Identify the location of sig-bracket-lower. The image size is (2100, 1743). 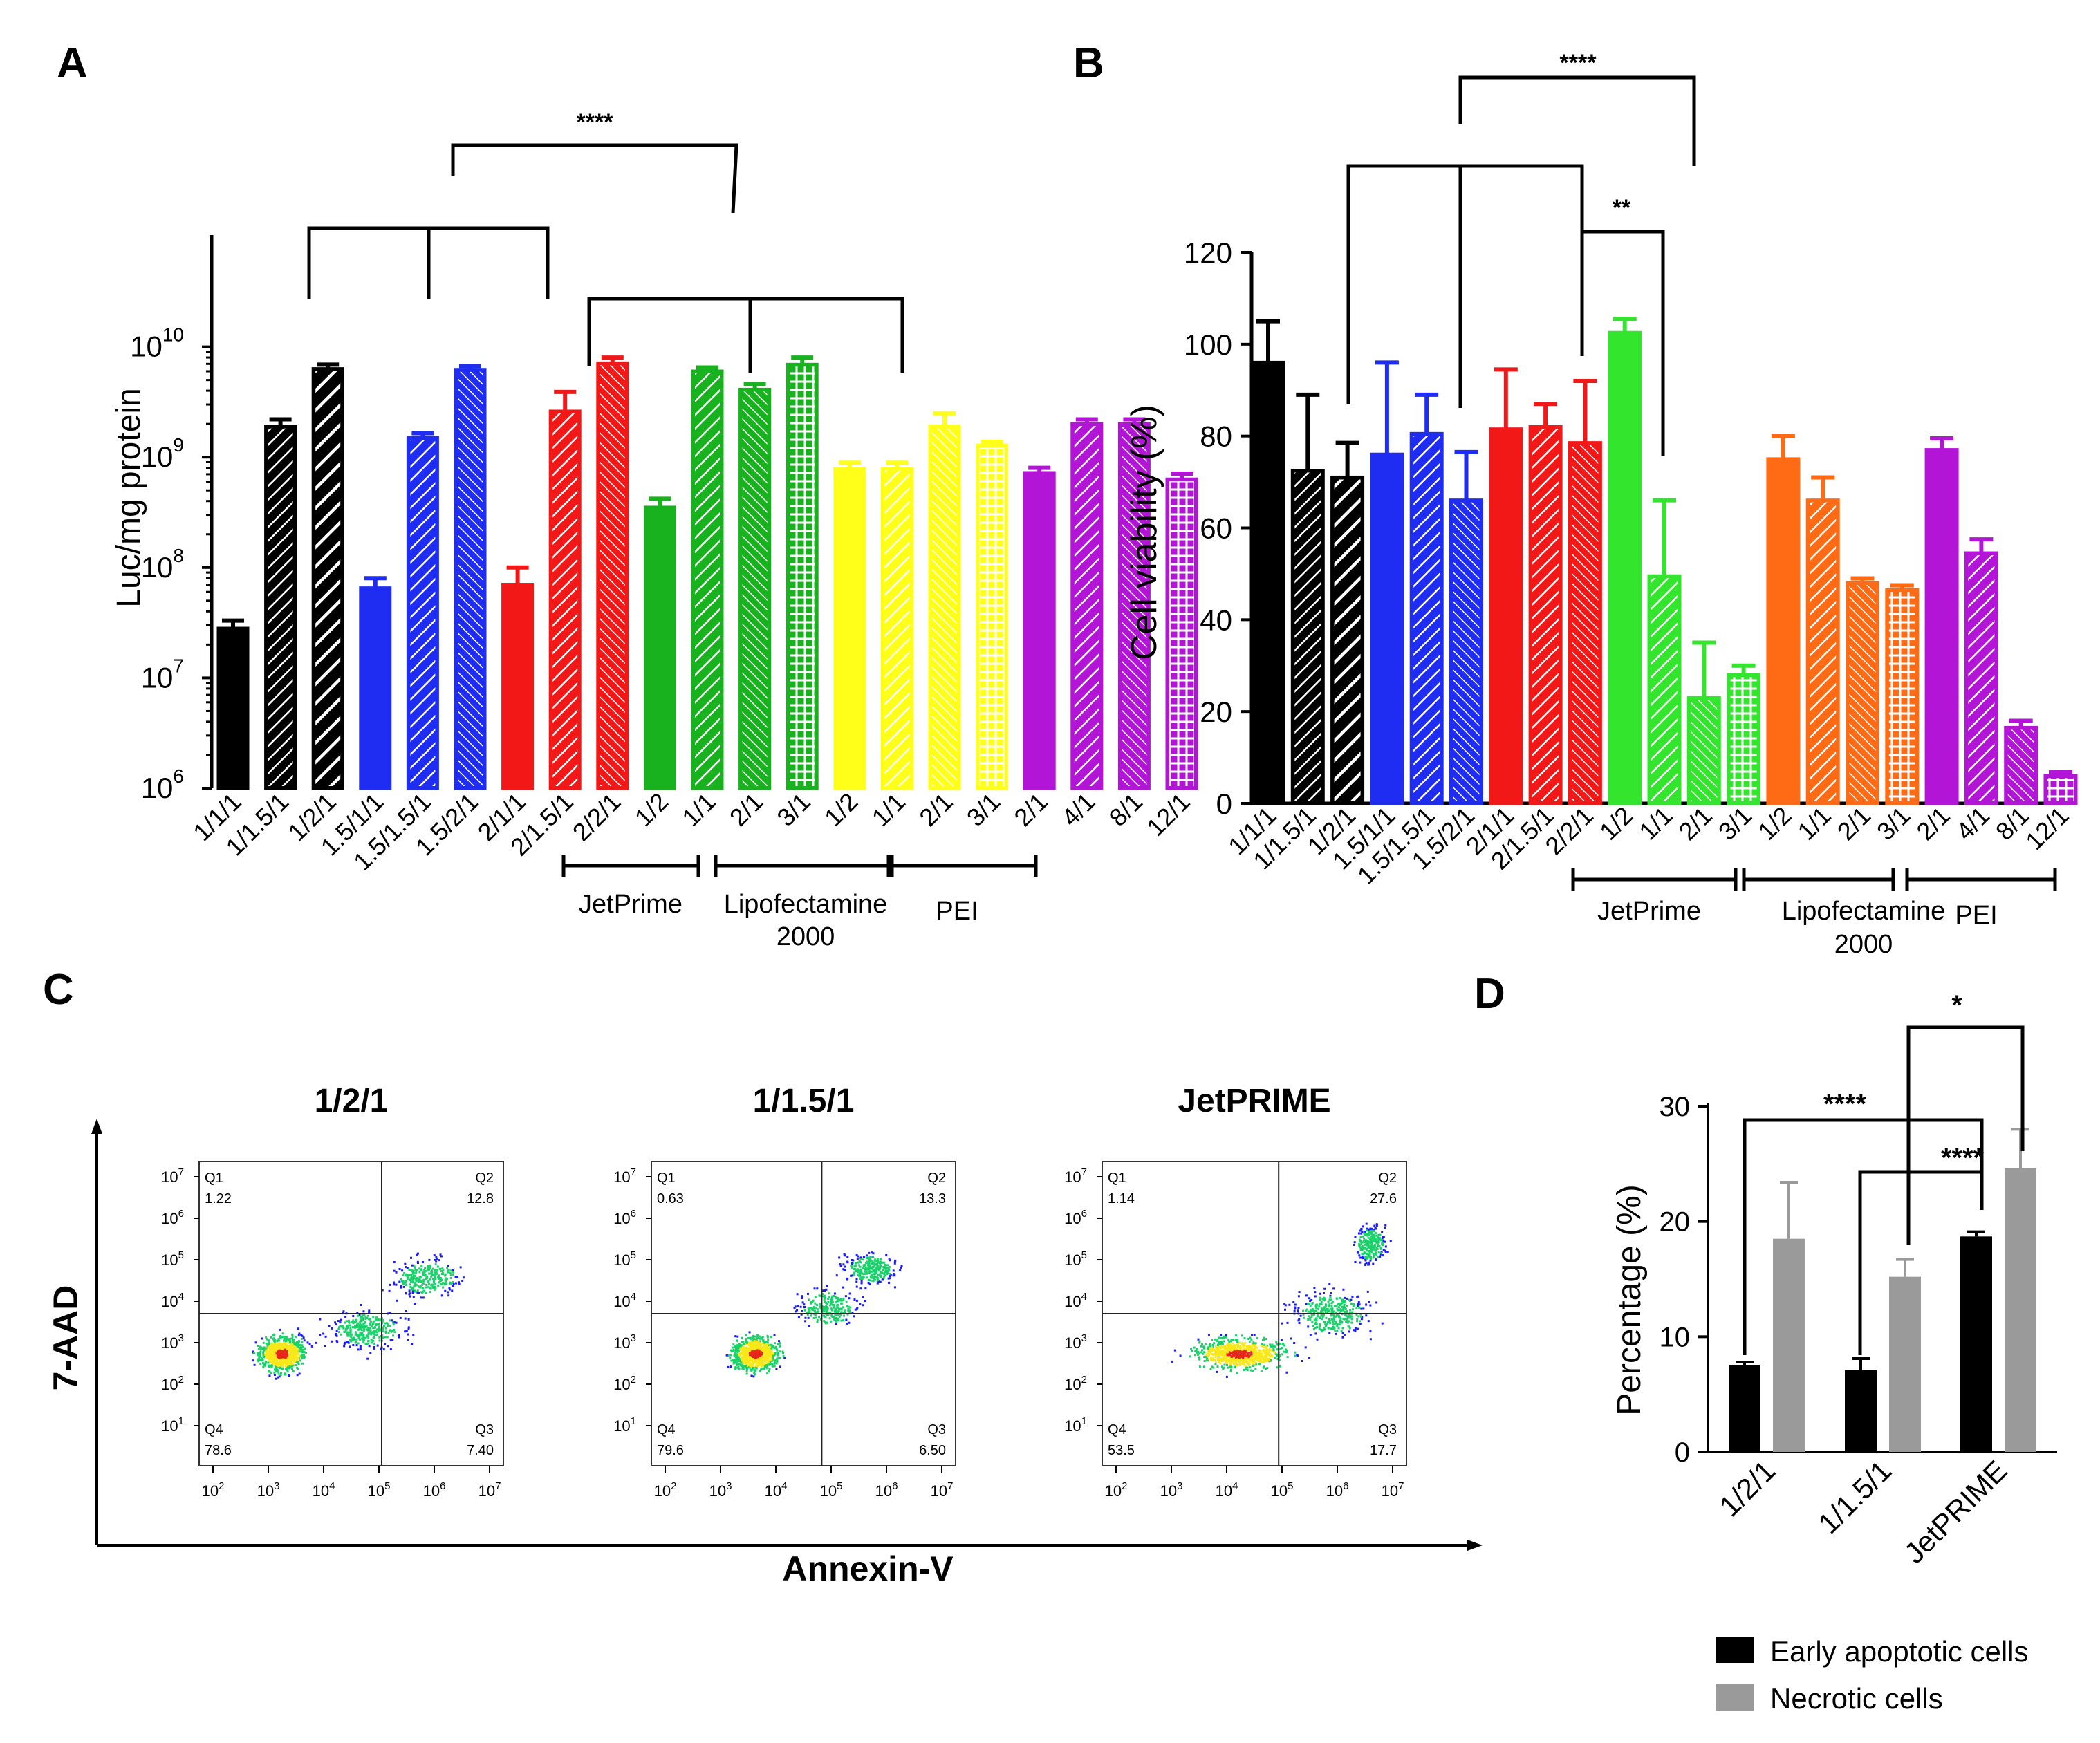
(1465, 284).